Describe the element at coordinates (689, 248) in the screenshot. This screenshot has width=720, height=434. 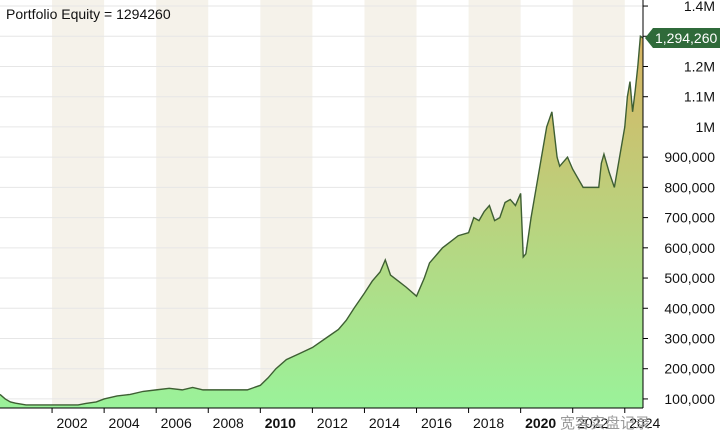
I see `y-tick-label: 600,000` at that location.